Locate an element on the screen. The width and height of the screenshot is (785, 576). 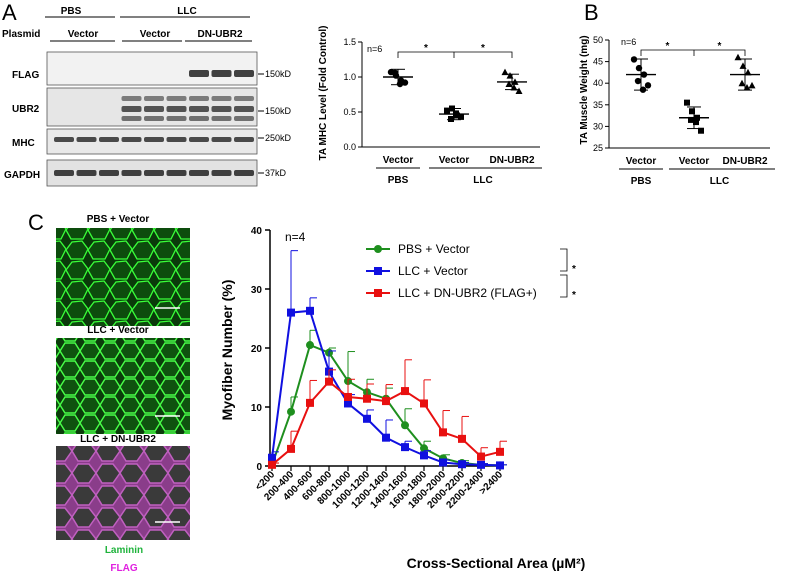
chartB-ytick-label-0: 25 is located at coordinates (598, 148).